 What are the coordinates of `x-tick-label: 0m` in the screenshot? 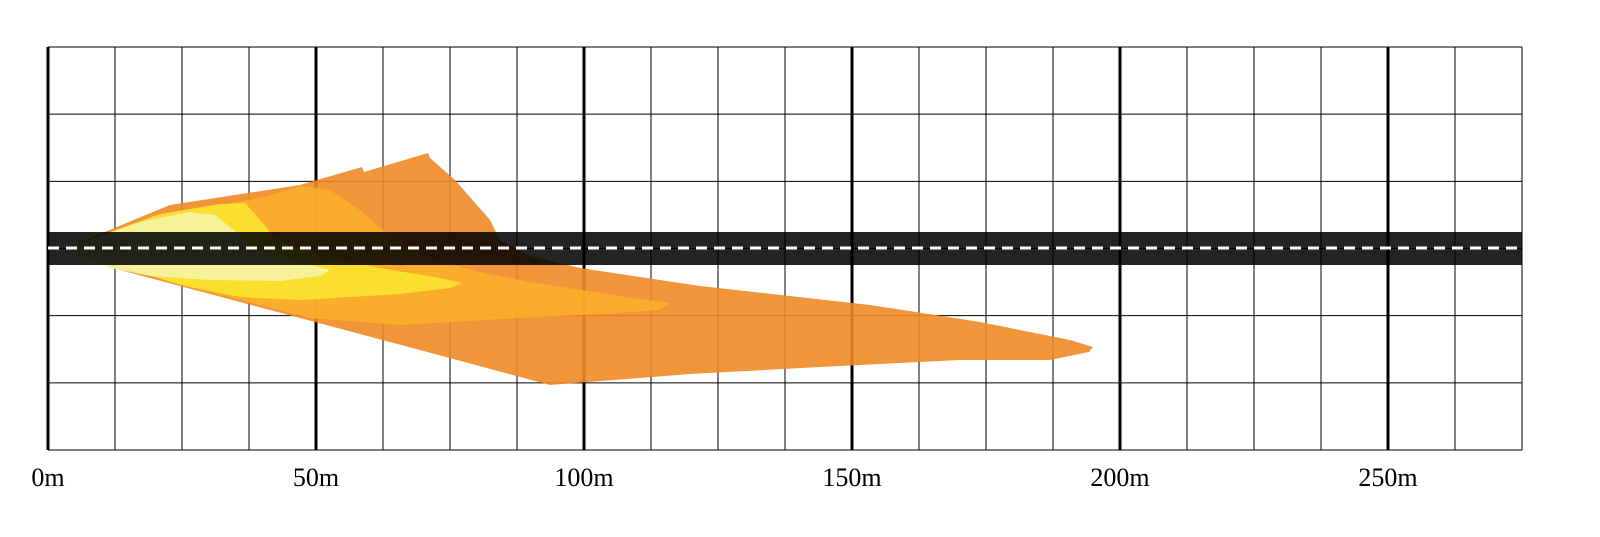 It's located at (47, 477).